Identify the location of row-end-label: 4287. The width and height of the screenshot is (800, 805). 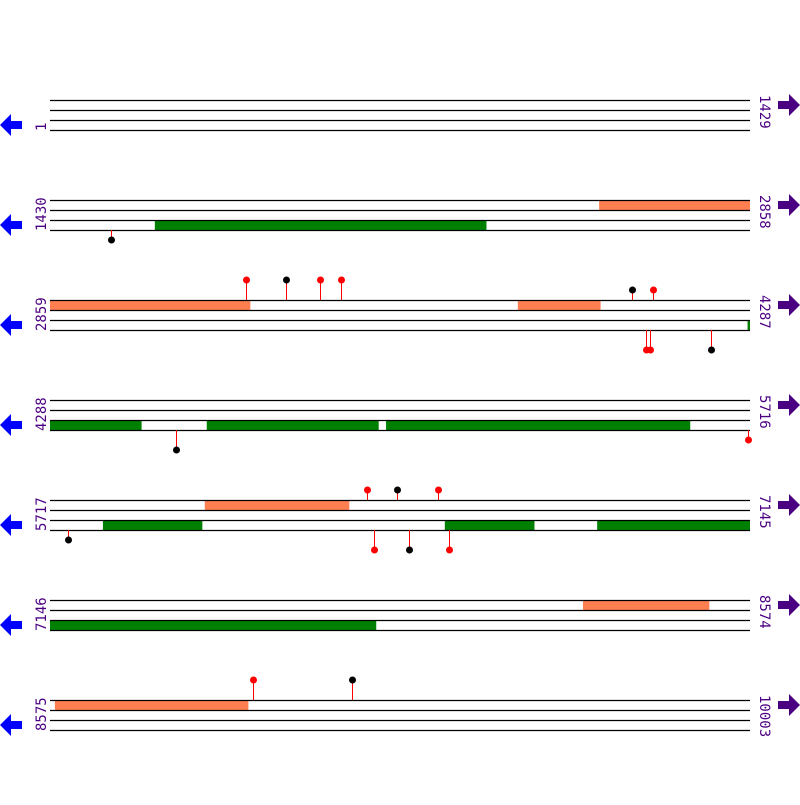
(764, 312).